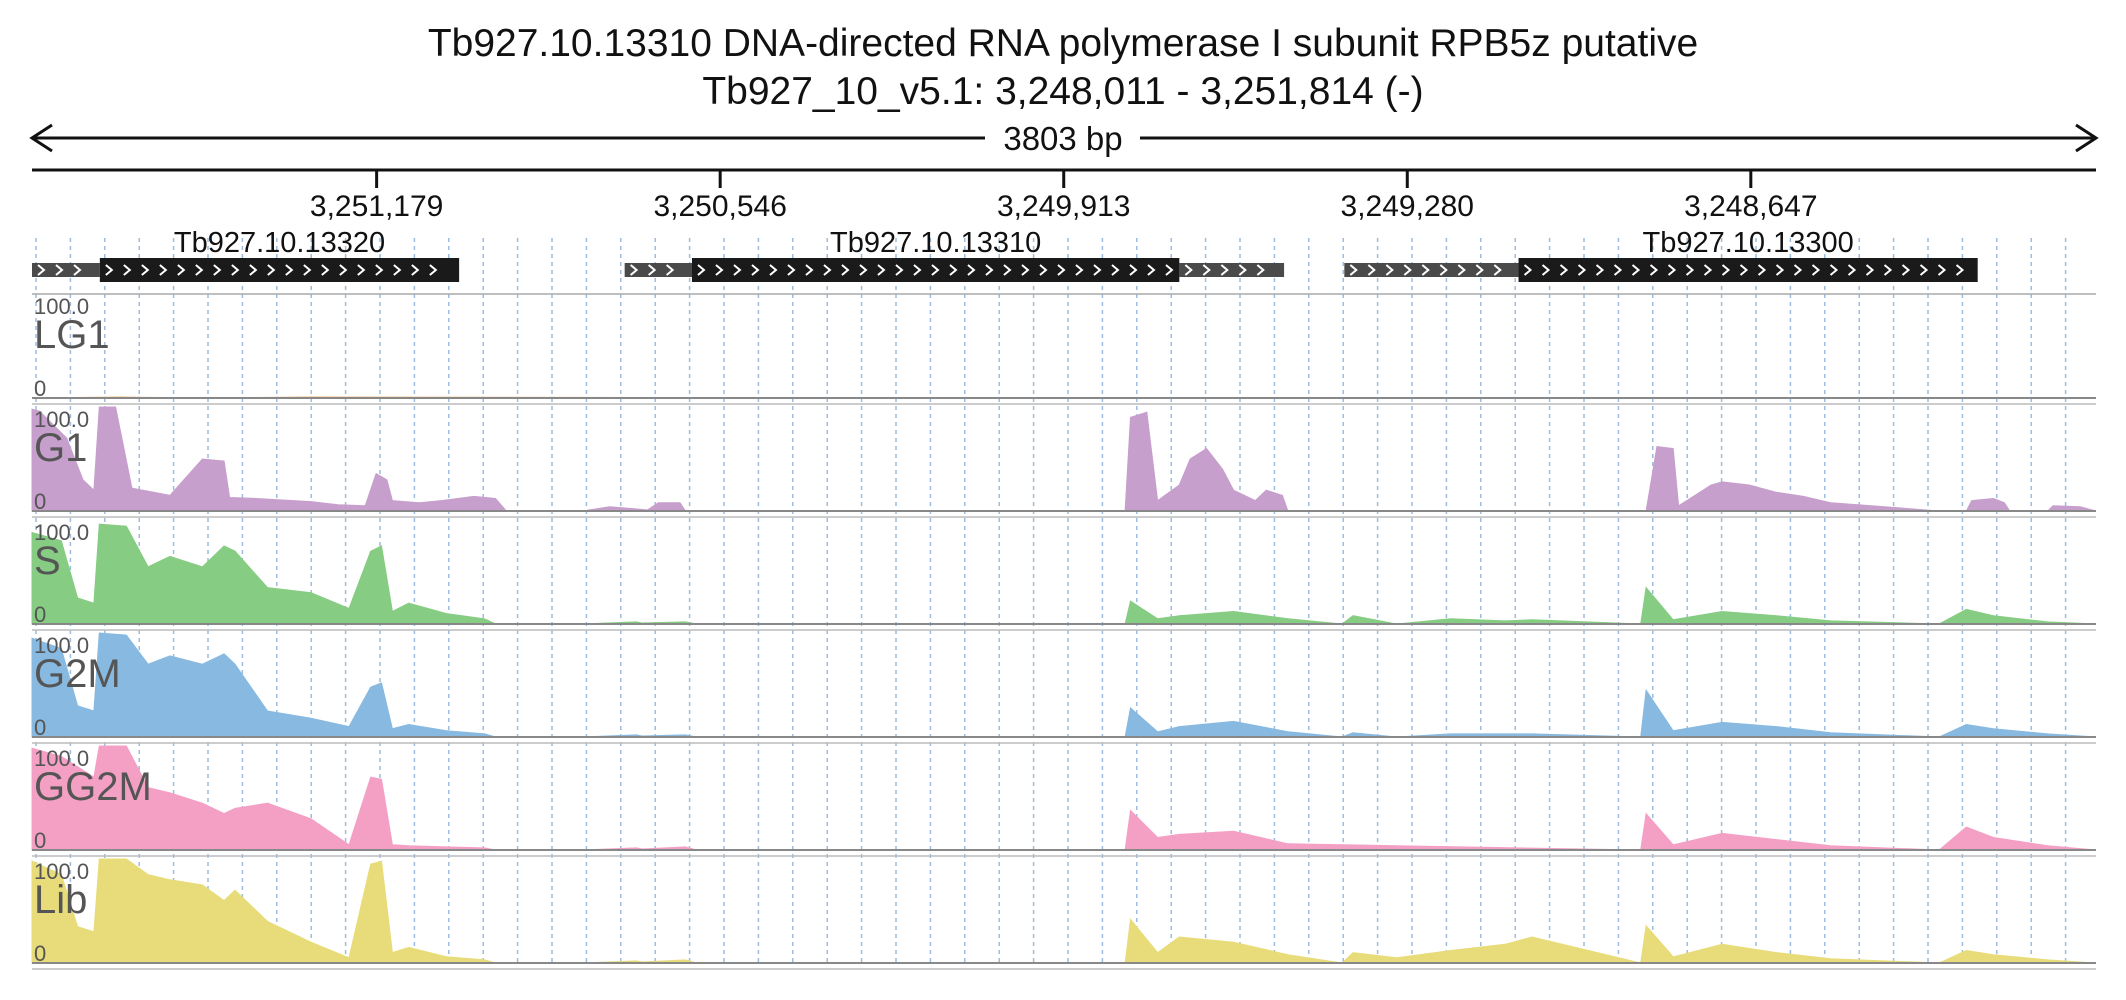 The image size is (2126, 1000). Describe the element at coordinates (77, 674) in the screenshot. I see `track-name: G2M` at that location.